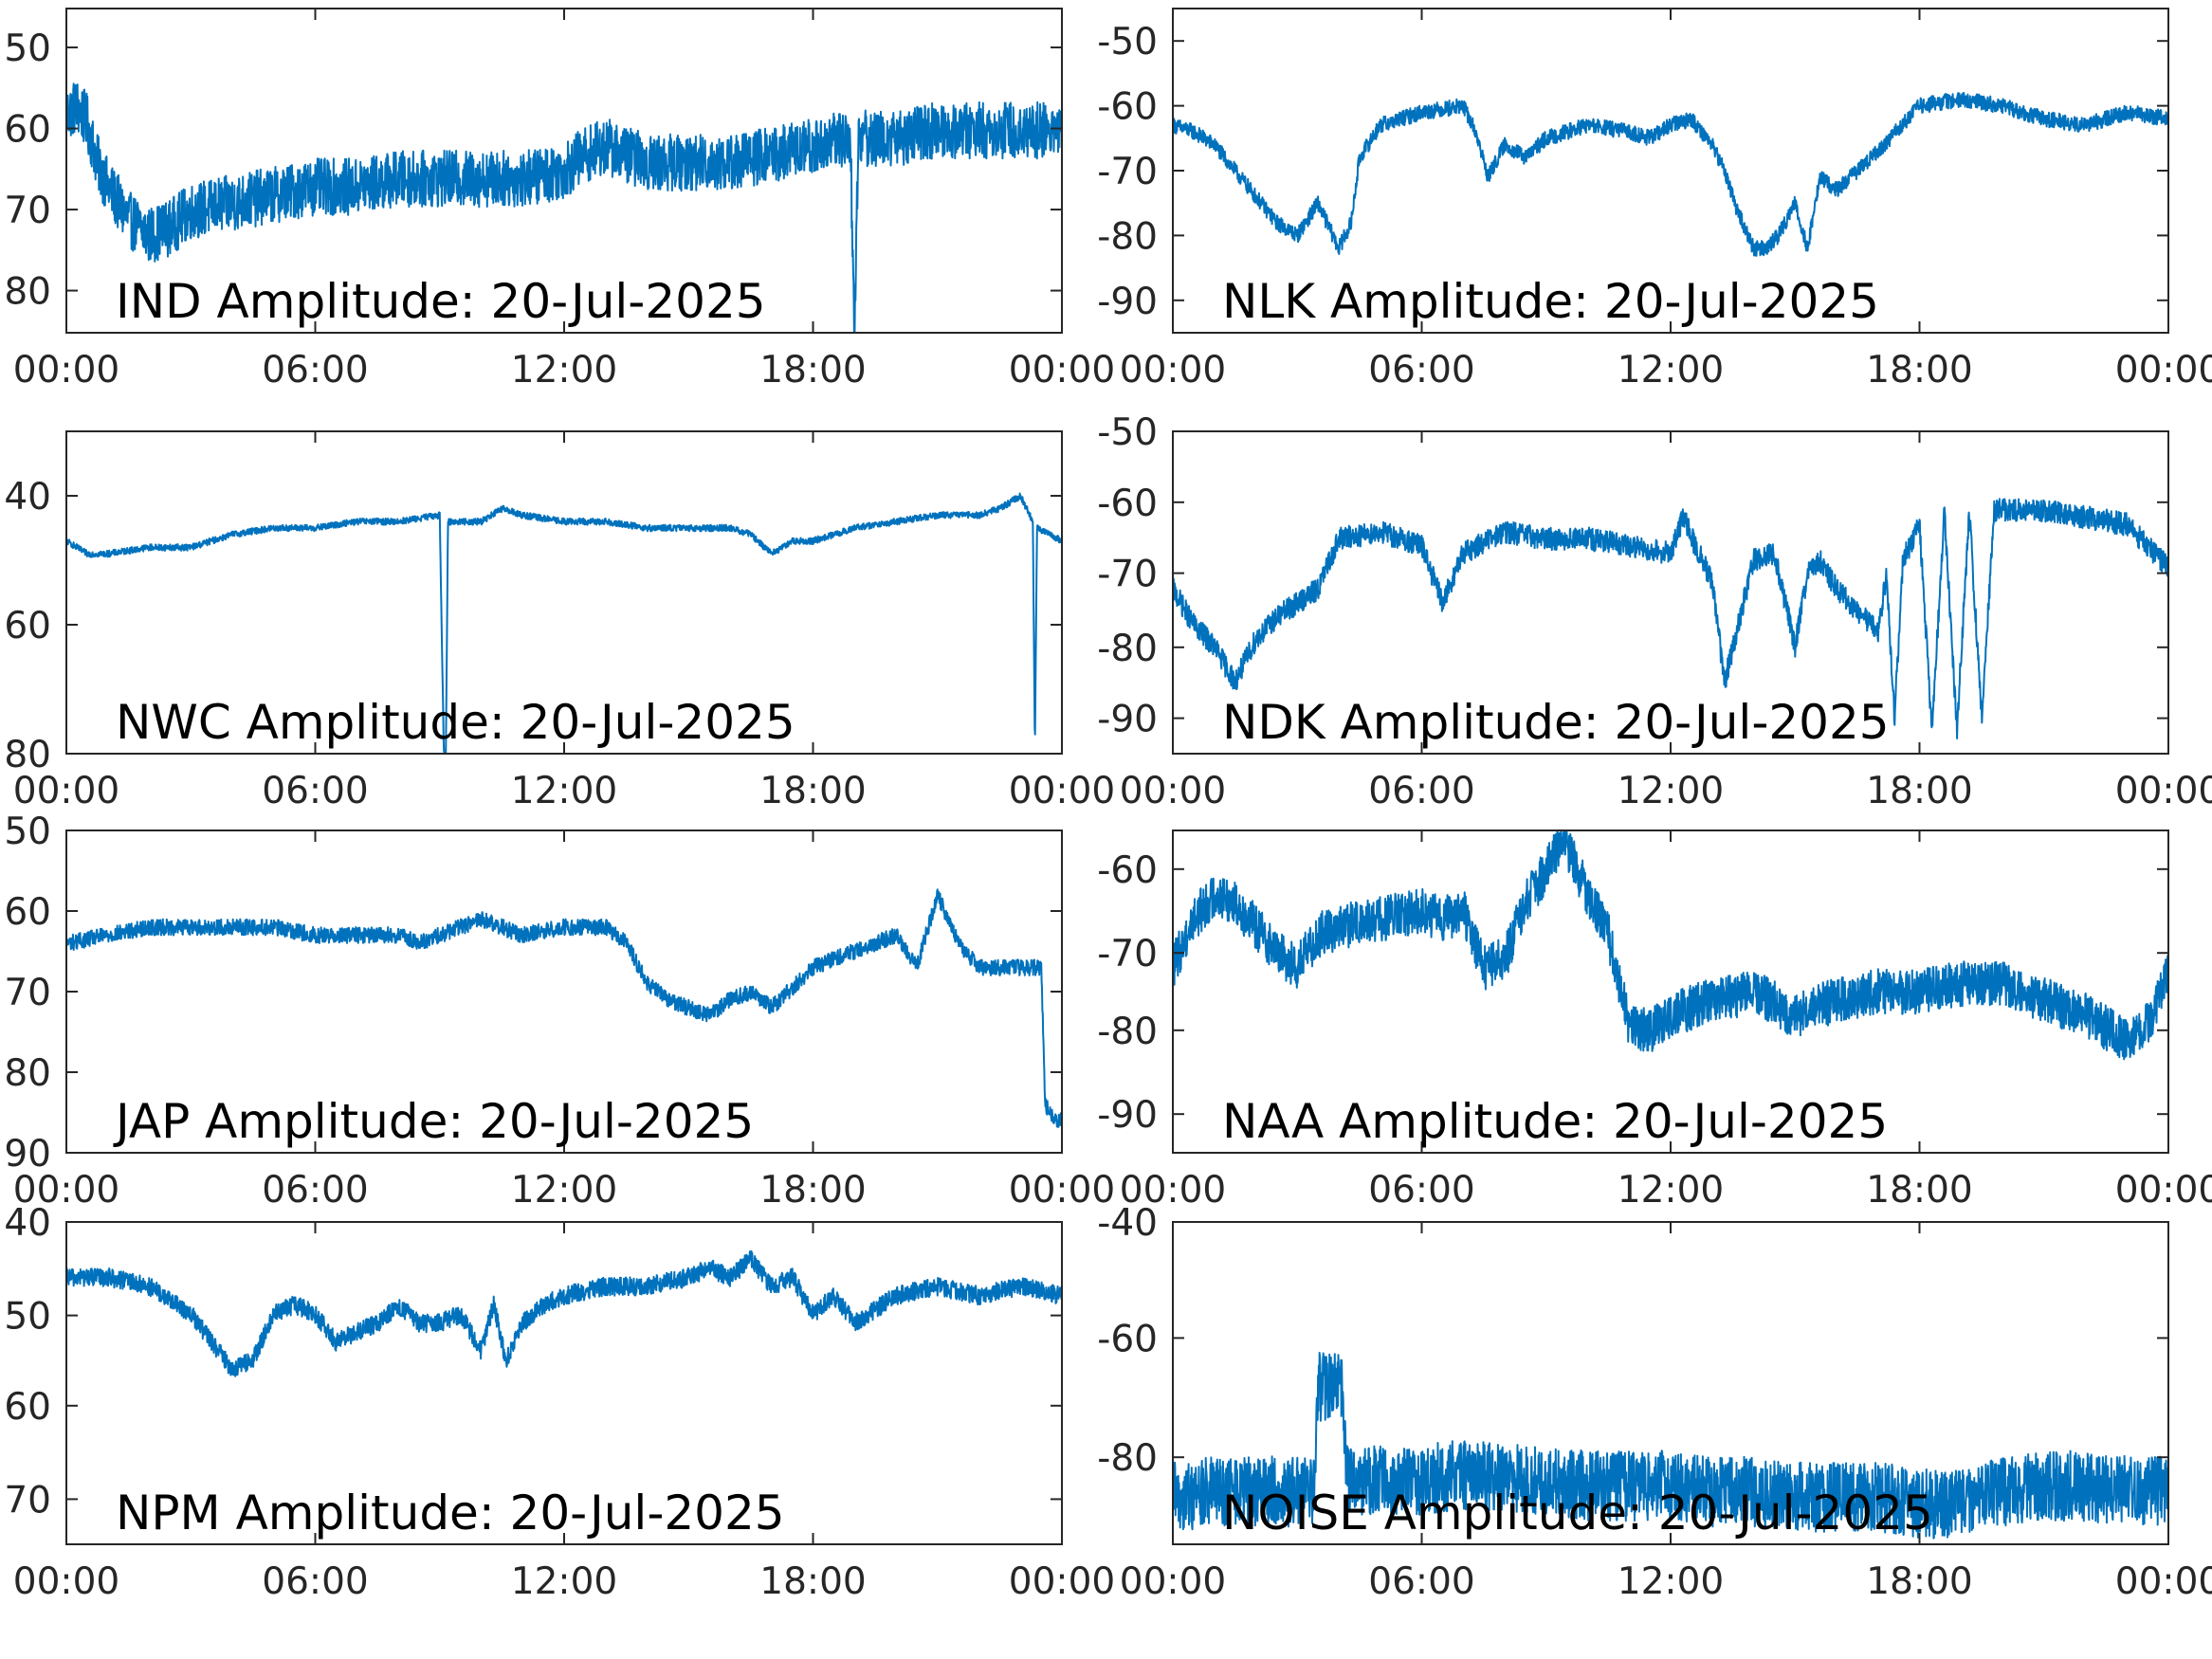 The width and height of the screenshot is (2212, 1659). What do you see at coordinates (441, 301) in the screenshot?
I see `panel-title: IND Amplitude: 20-Jul-2025` at bounding box center [441, 301].